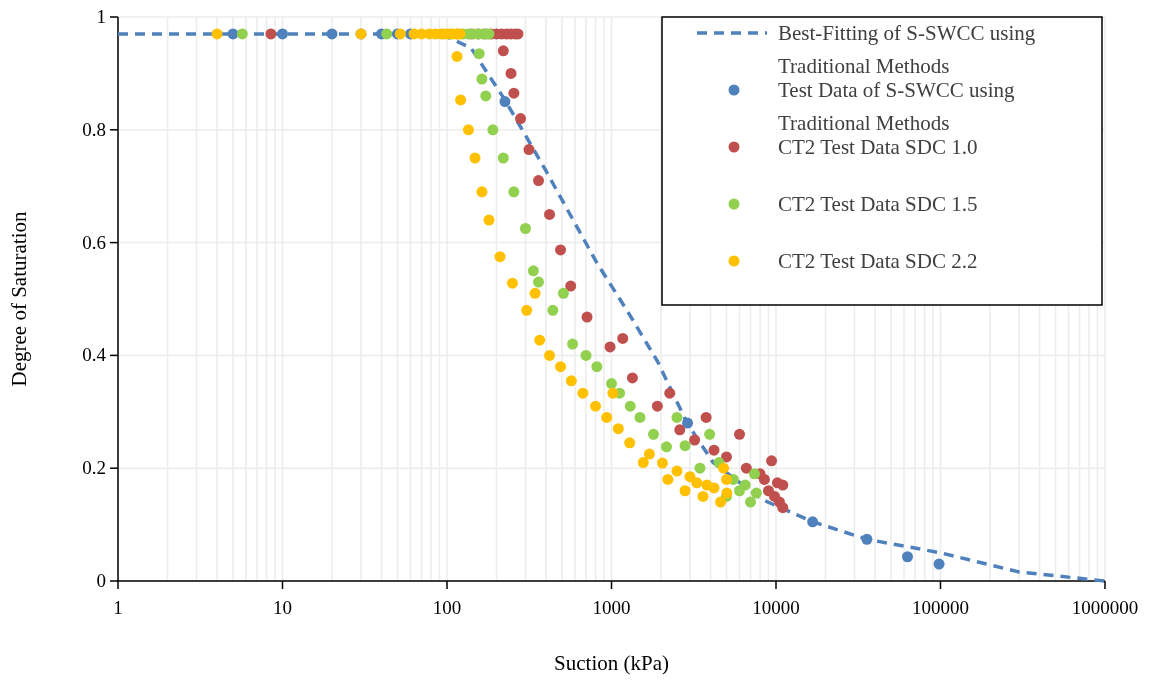  What do you see at coordinates (94, 129) in the screenshot?
I see `y-tick-label: 0.8` at bounding box center [94, 129].